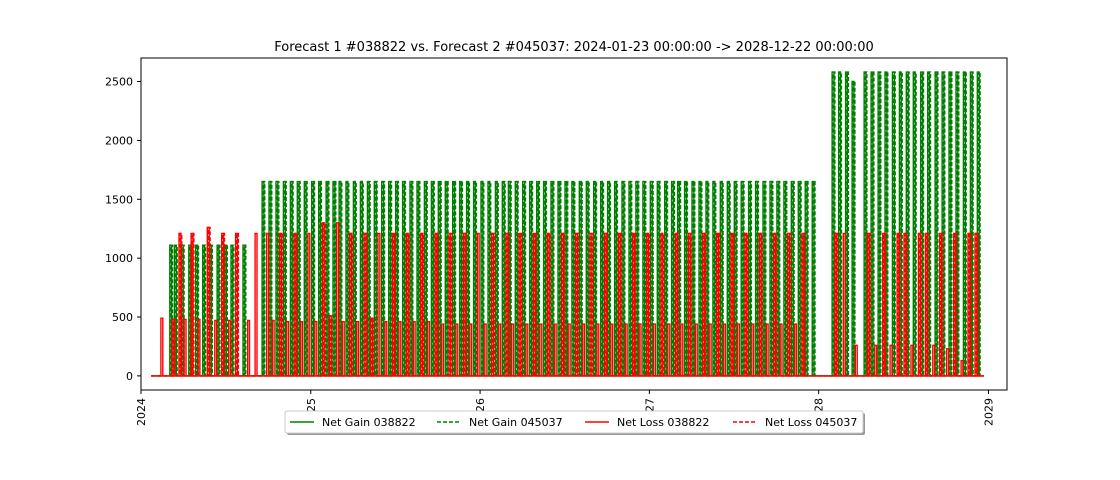  What do you see at coordinates (122, 317) in the screenshot?
I see `y-tick-label: 500` at bounding box center [122, 317].